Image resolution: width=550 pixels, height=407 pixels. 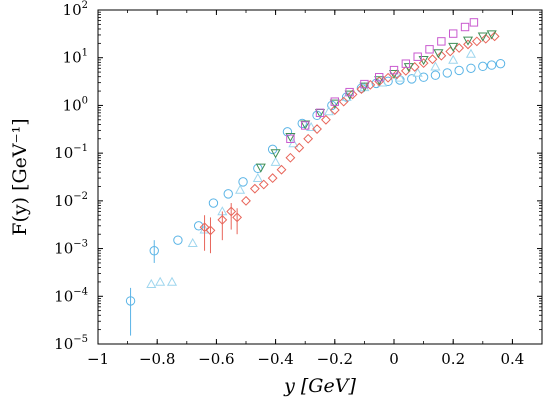 What do you see at coordinates (98, 359) in the screenshot?
I see `x-tick-label: −1` at bounding box center [98, 359].